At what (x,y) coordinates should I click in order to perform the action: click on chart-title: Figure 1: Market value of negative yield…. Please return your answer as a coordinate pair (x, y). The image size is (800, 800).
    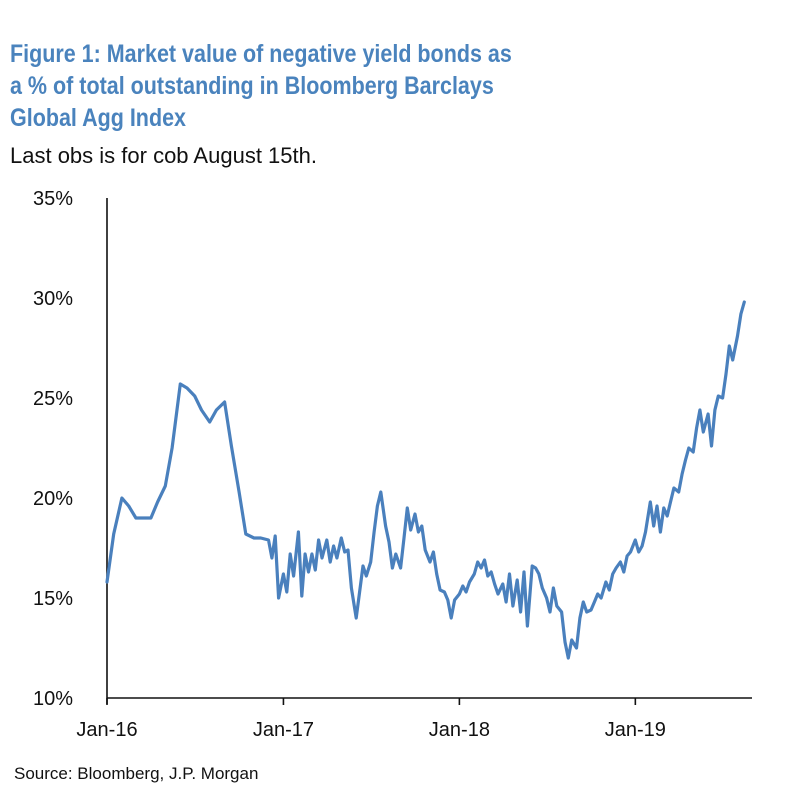
    Looking at the image, I should click on (345, 86).